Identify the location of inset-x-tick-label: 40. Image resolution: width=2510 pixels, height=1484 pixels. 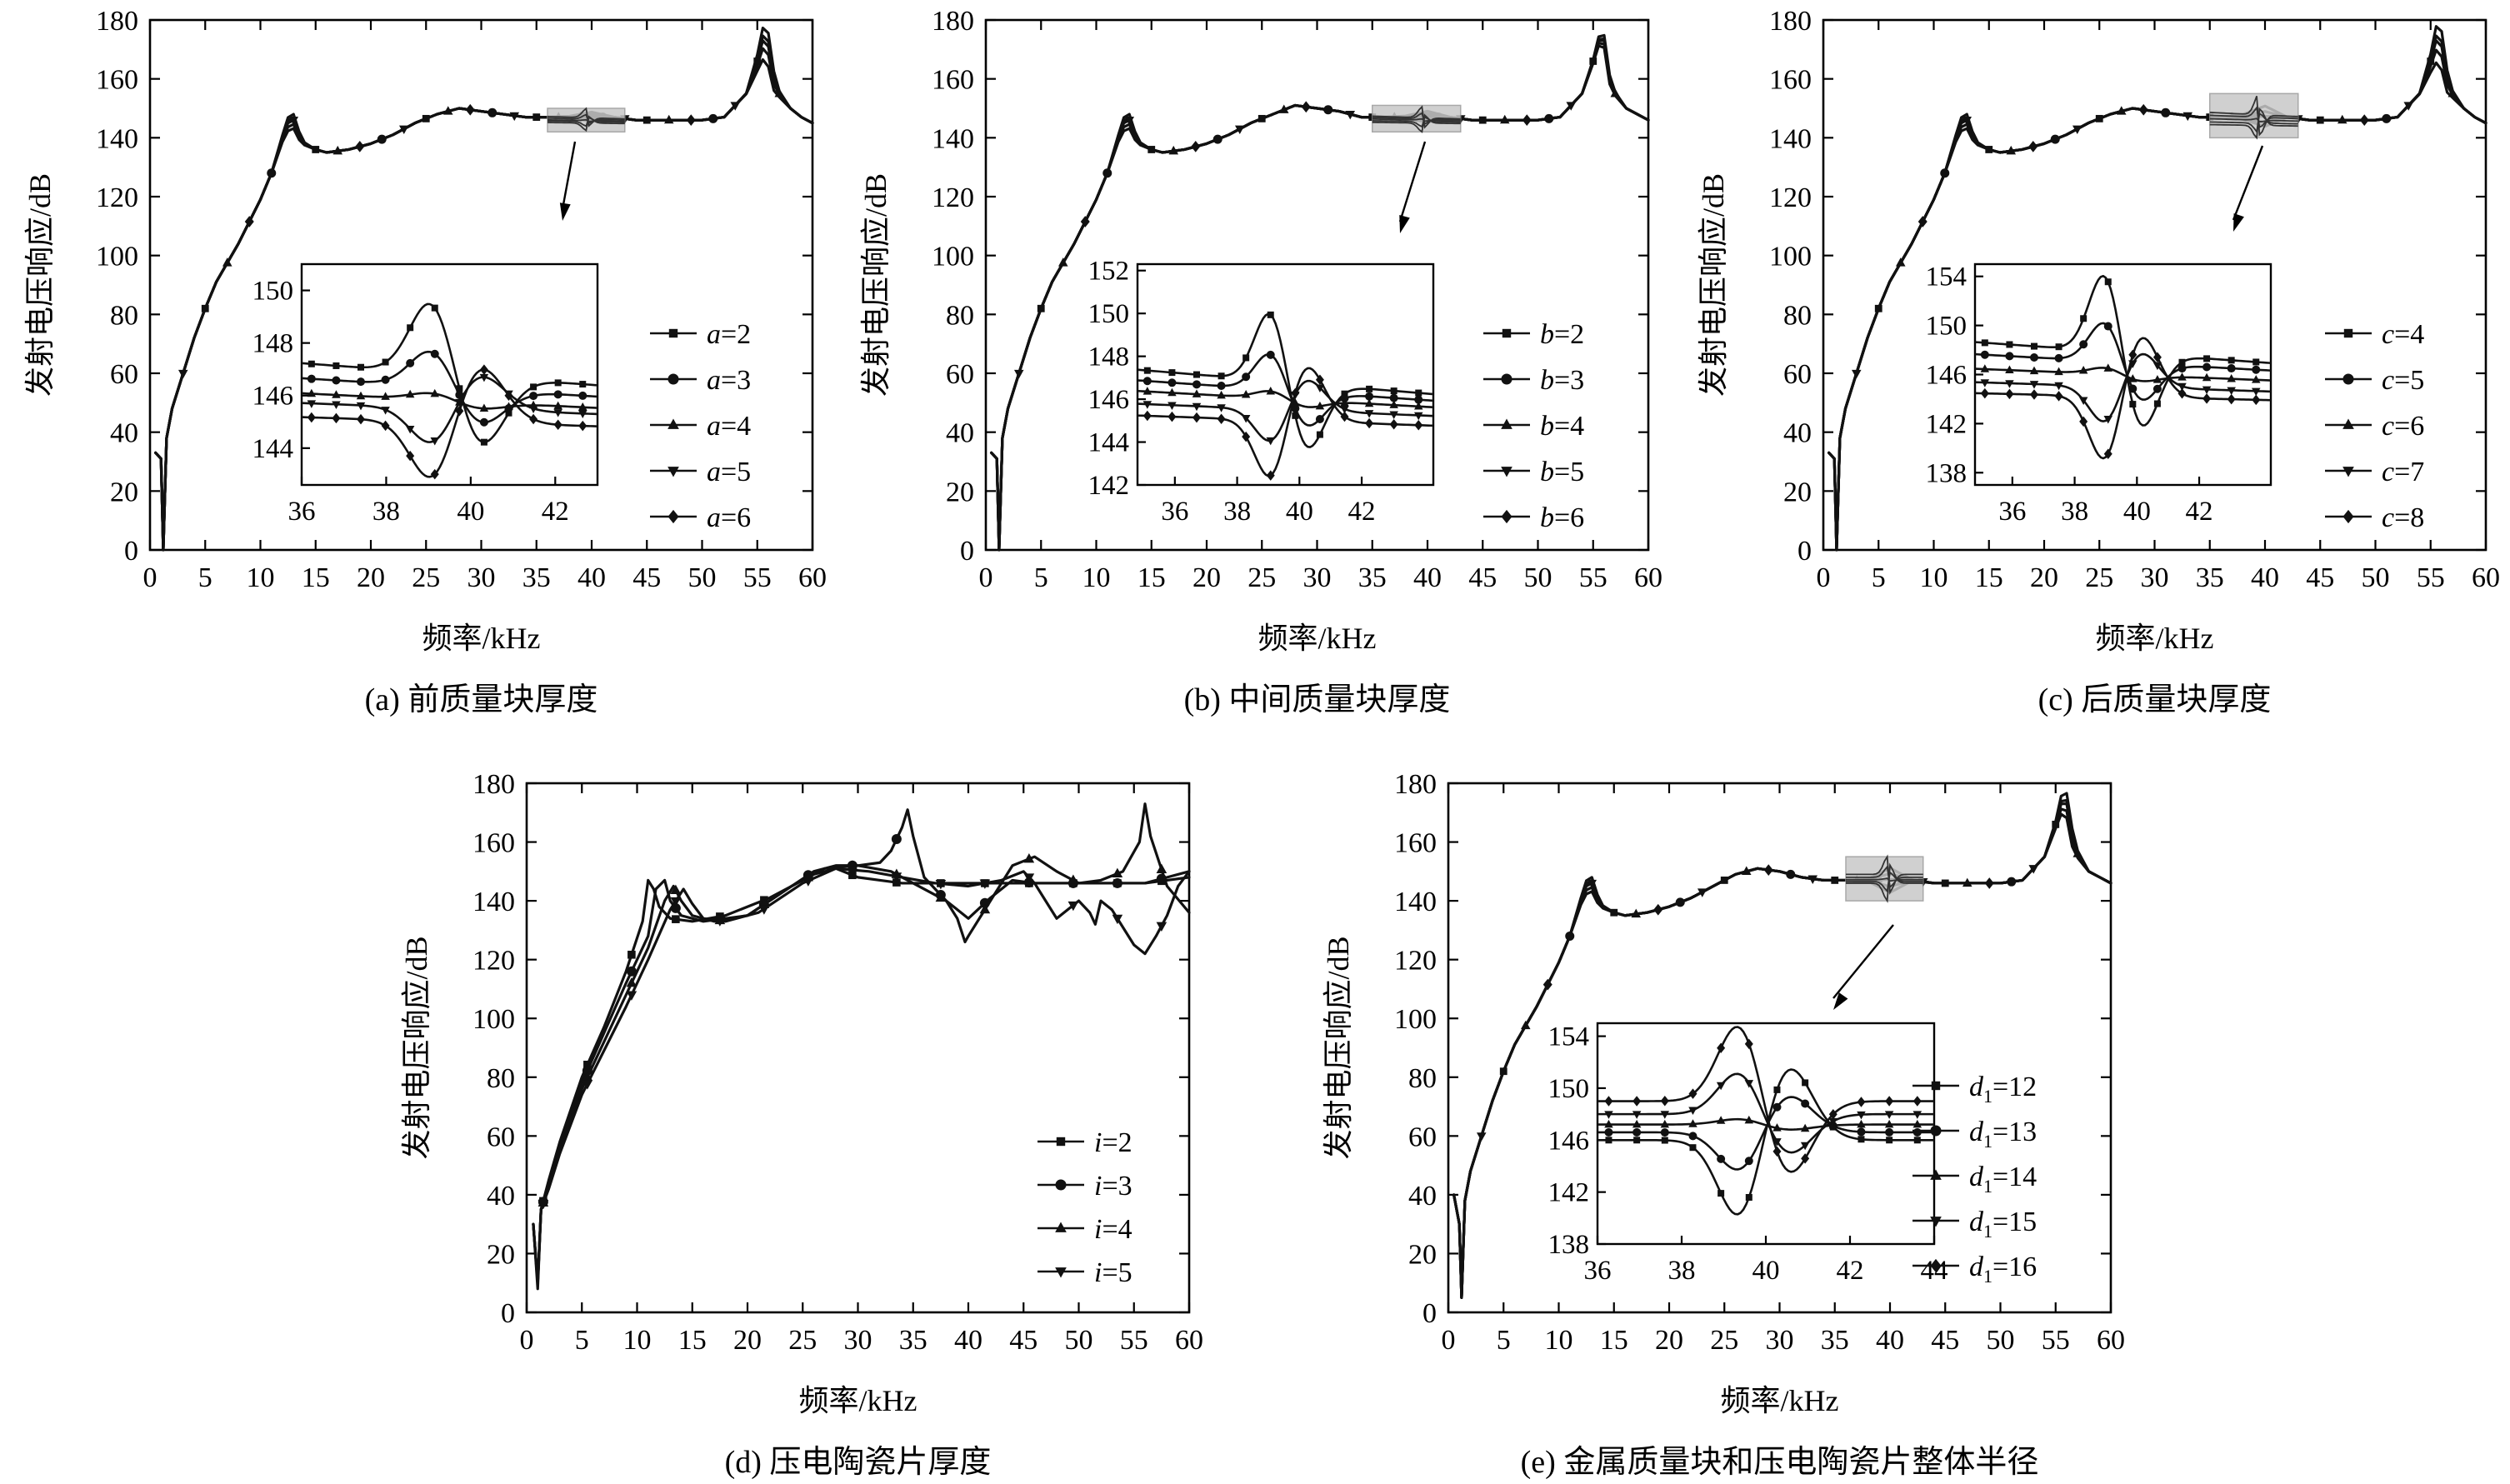
(471, 512).